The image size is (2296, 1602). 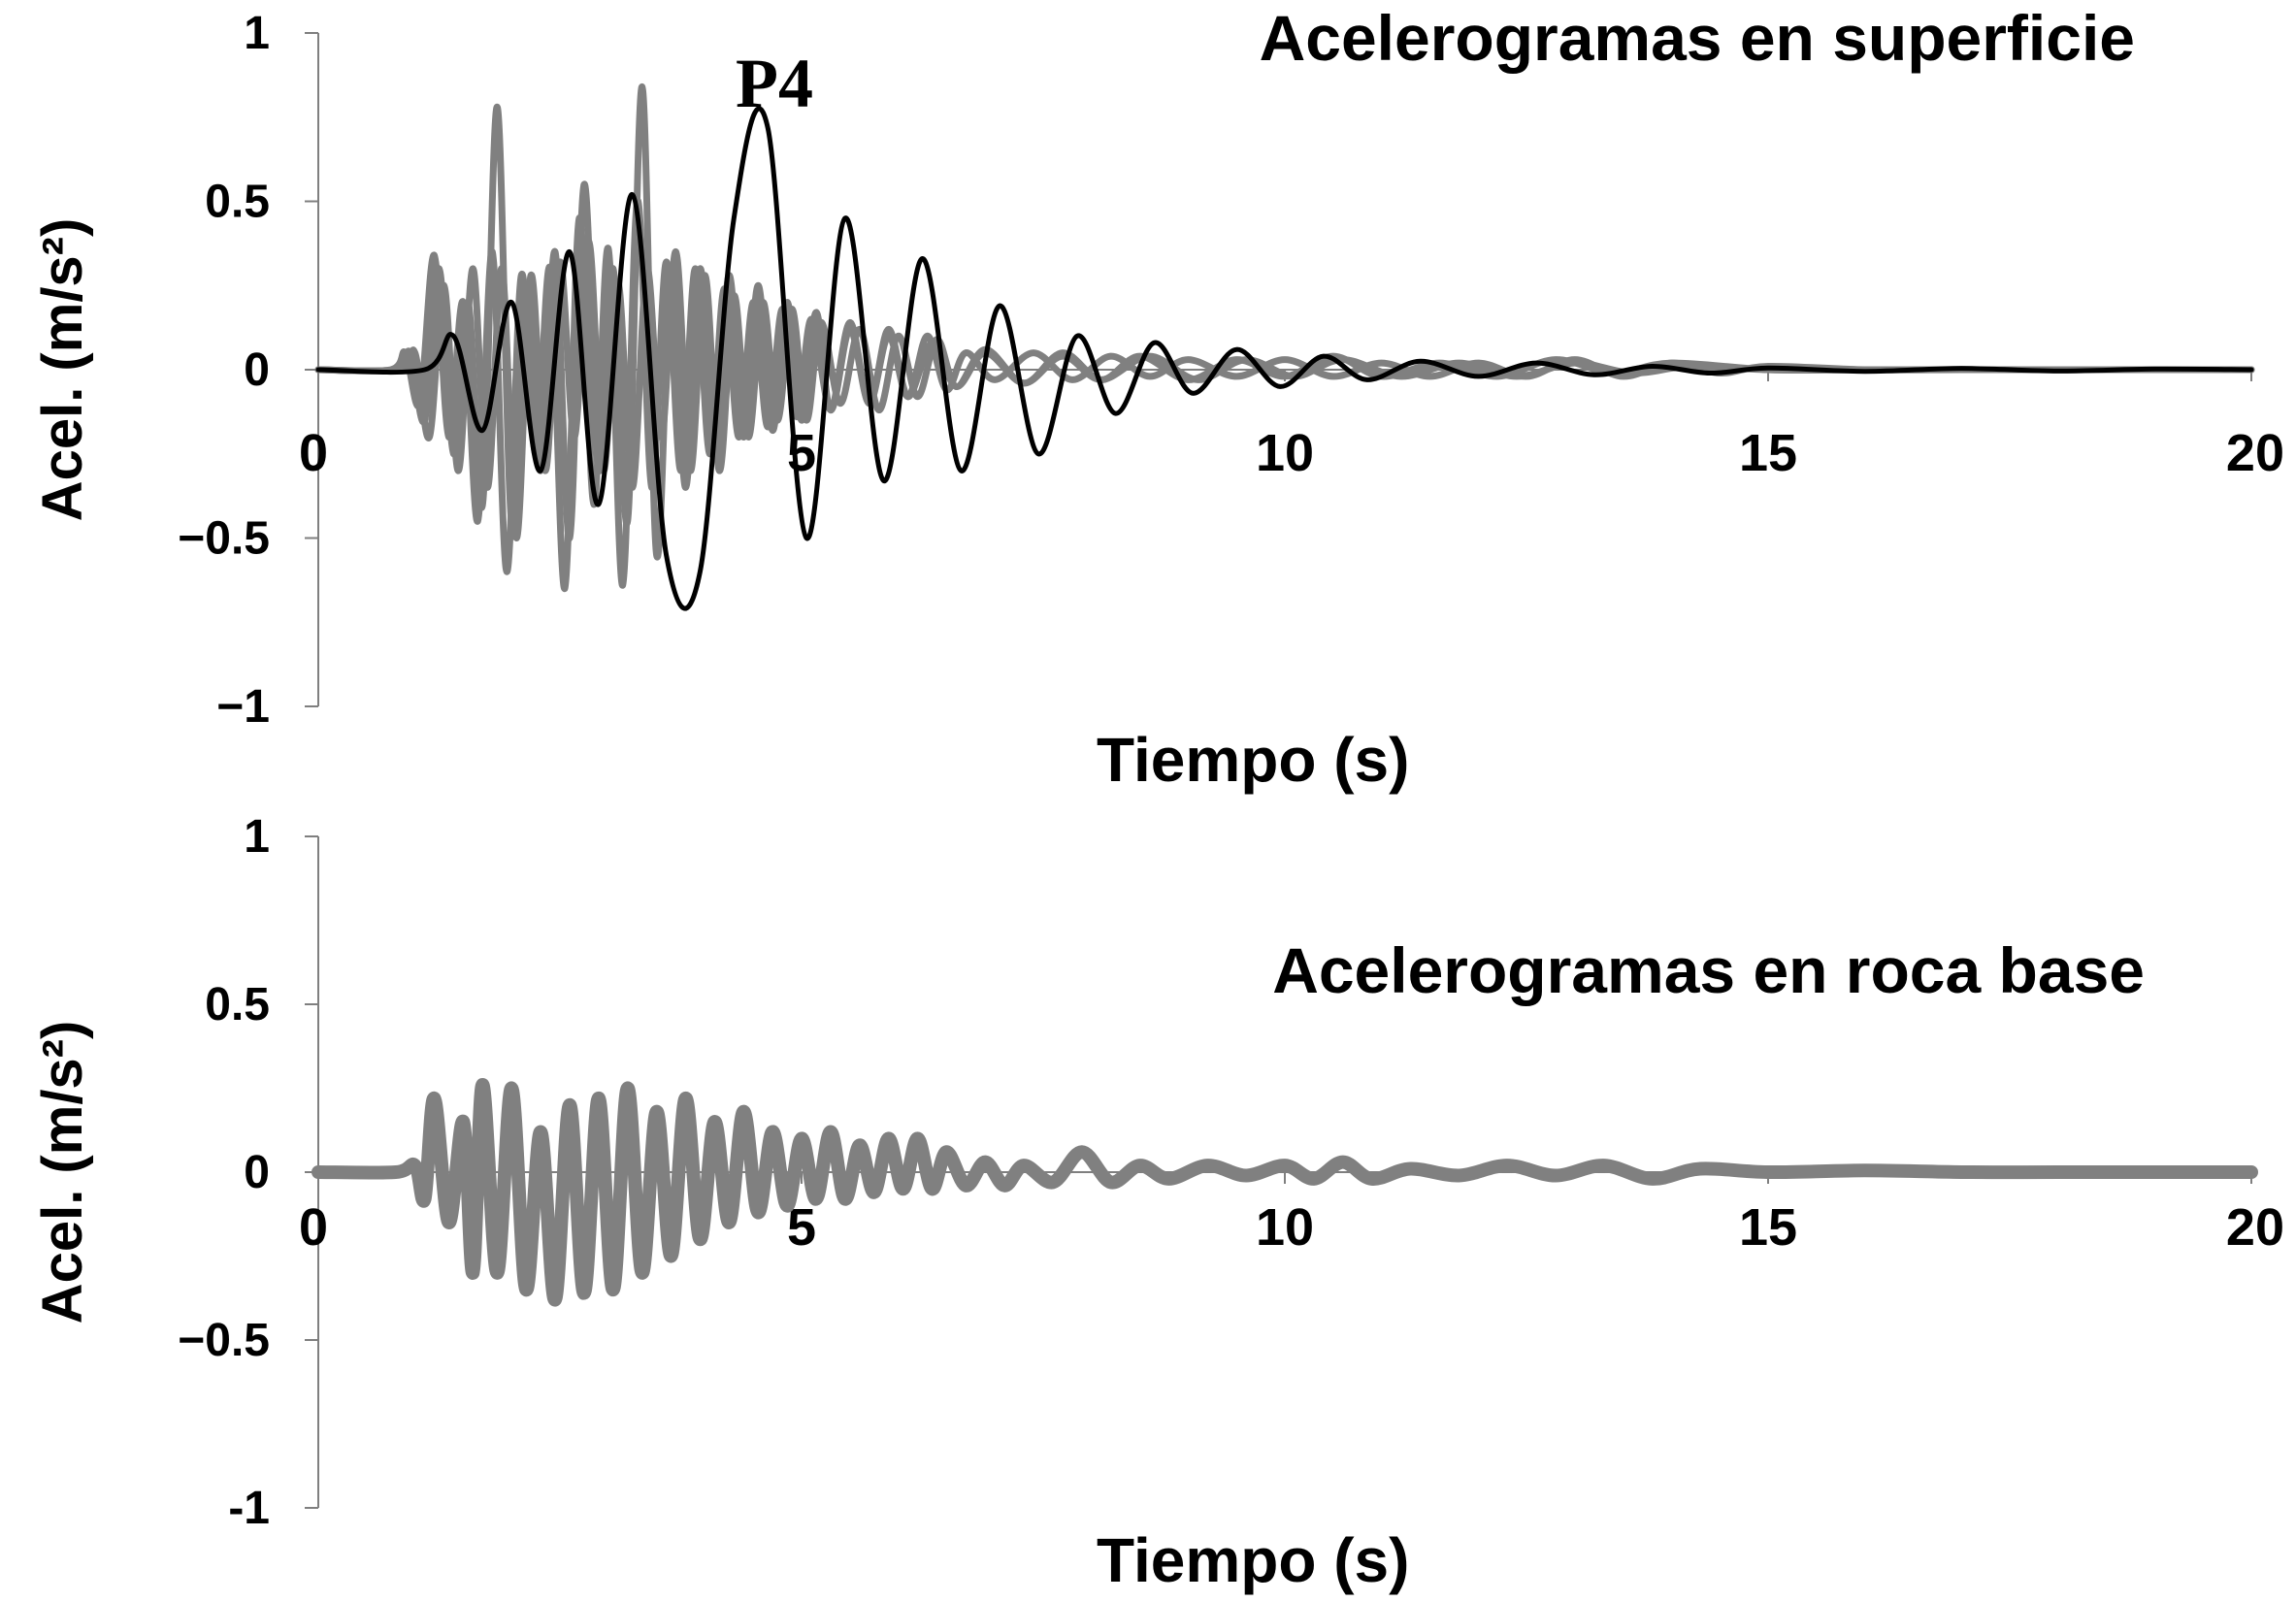 What do you see at coordinates (1697, 38) in the screenshot?
I see `chart-title: Acelerogramas en superficie` at bounding box center [1697, 38].